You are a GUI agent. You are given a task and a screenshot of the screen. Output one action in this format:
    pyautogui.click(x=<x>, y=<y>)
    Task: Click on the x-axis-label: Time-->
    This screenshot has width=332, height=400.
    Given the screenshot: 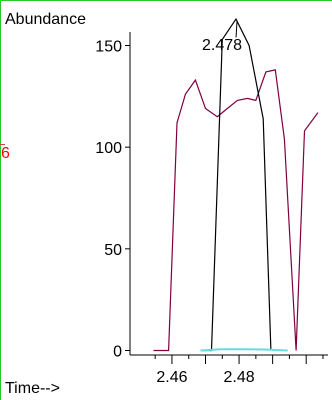 What is the action you would take?
    pyautogui.click(x=32, y=388)
    